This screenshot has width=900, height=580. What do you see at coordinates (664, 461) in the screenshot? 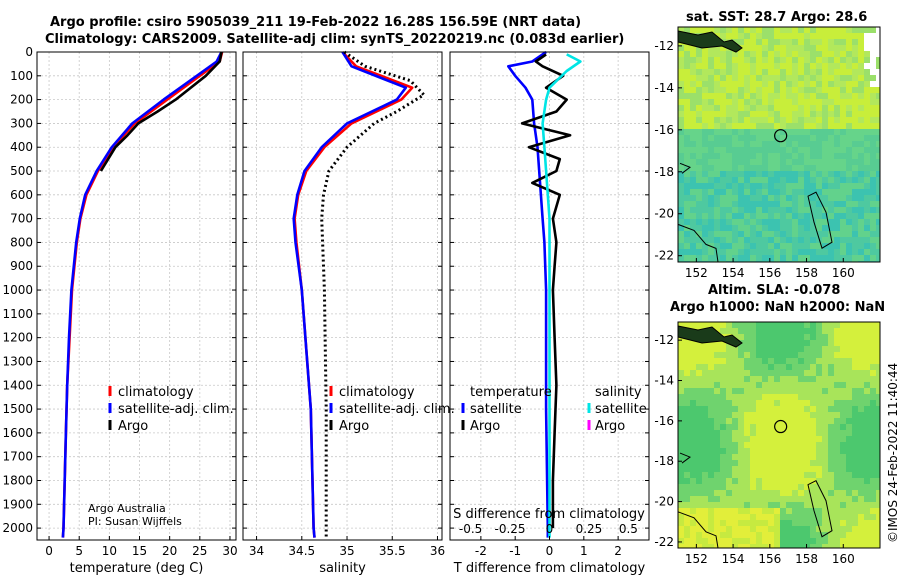
I see `map-y-tick-label: -18` at bounding box center [664, 461].